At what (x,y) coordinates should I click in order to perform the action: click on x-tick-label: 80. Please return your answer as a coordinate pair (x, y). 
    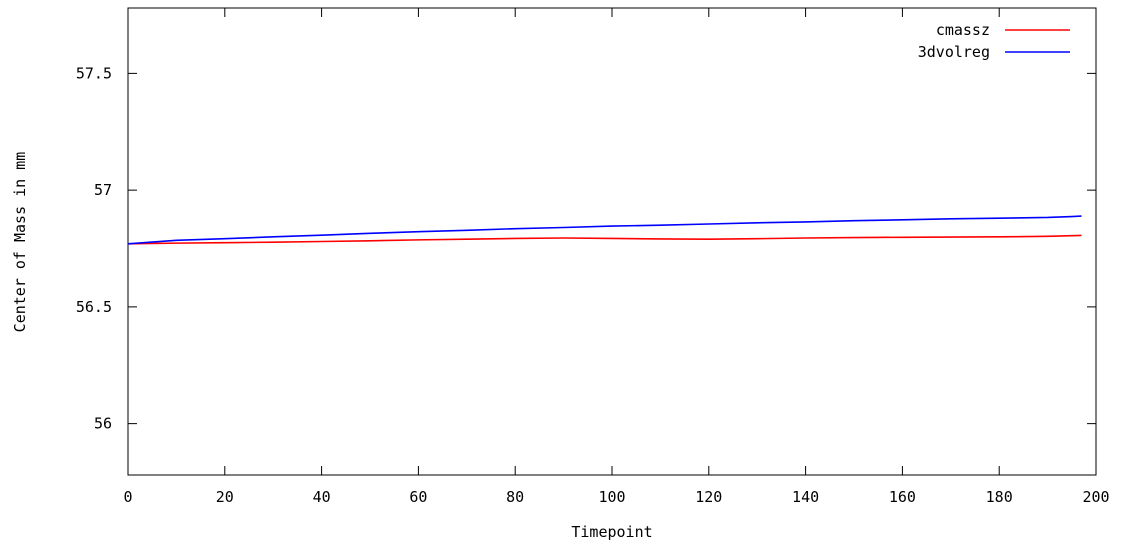
    Looking at the image, I should click on (515, 497).